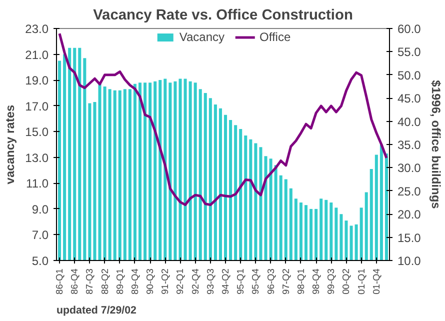 Image resolution: width=445 pixels, height=321 pixels. Describe the element at coordinates (410, 168) in the screenshot. I see `y2-tick-label: 30.0` at that location.